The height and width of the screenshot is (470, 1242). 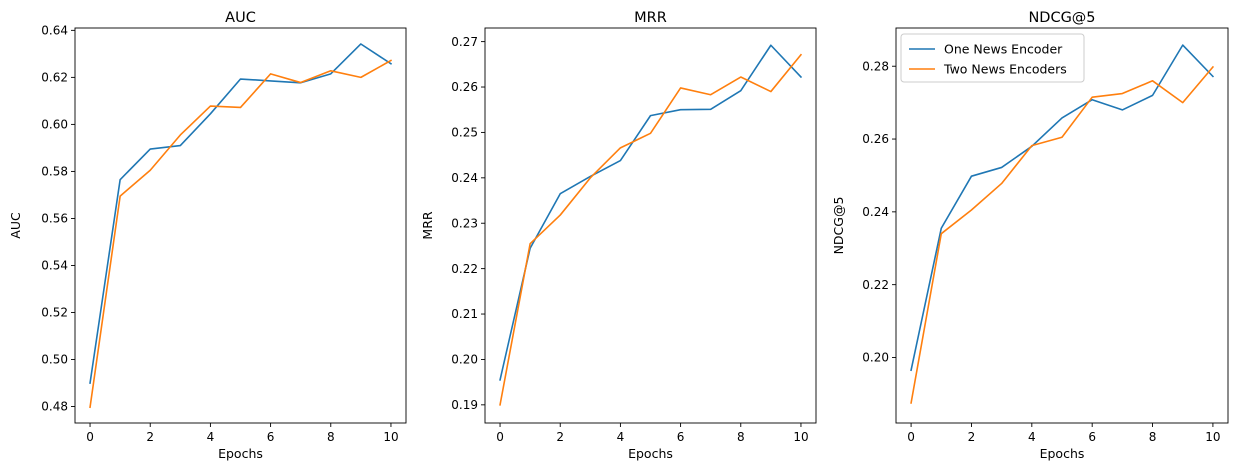 I want to click on y-tick-label: 0.48, so click(x=54, y=407).